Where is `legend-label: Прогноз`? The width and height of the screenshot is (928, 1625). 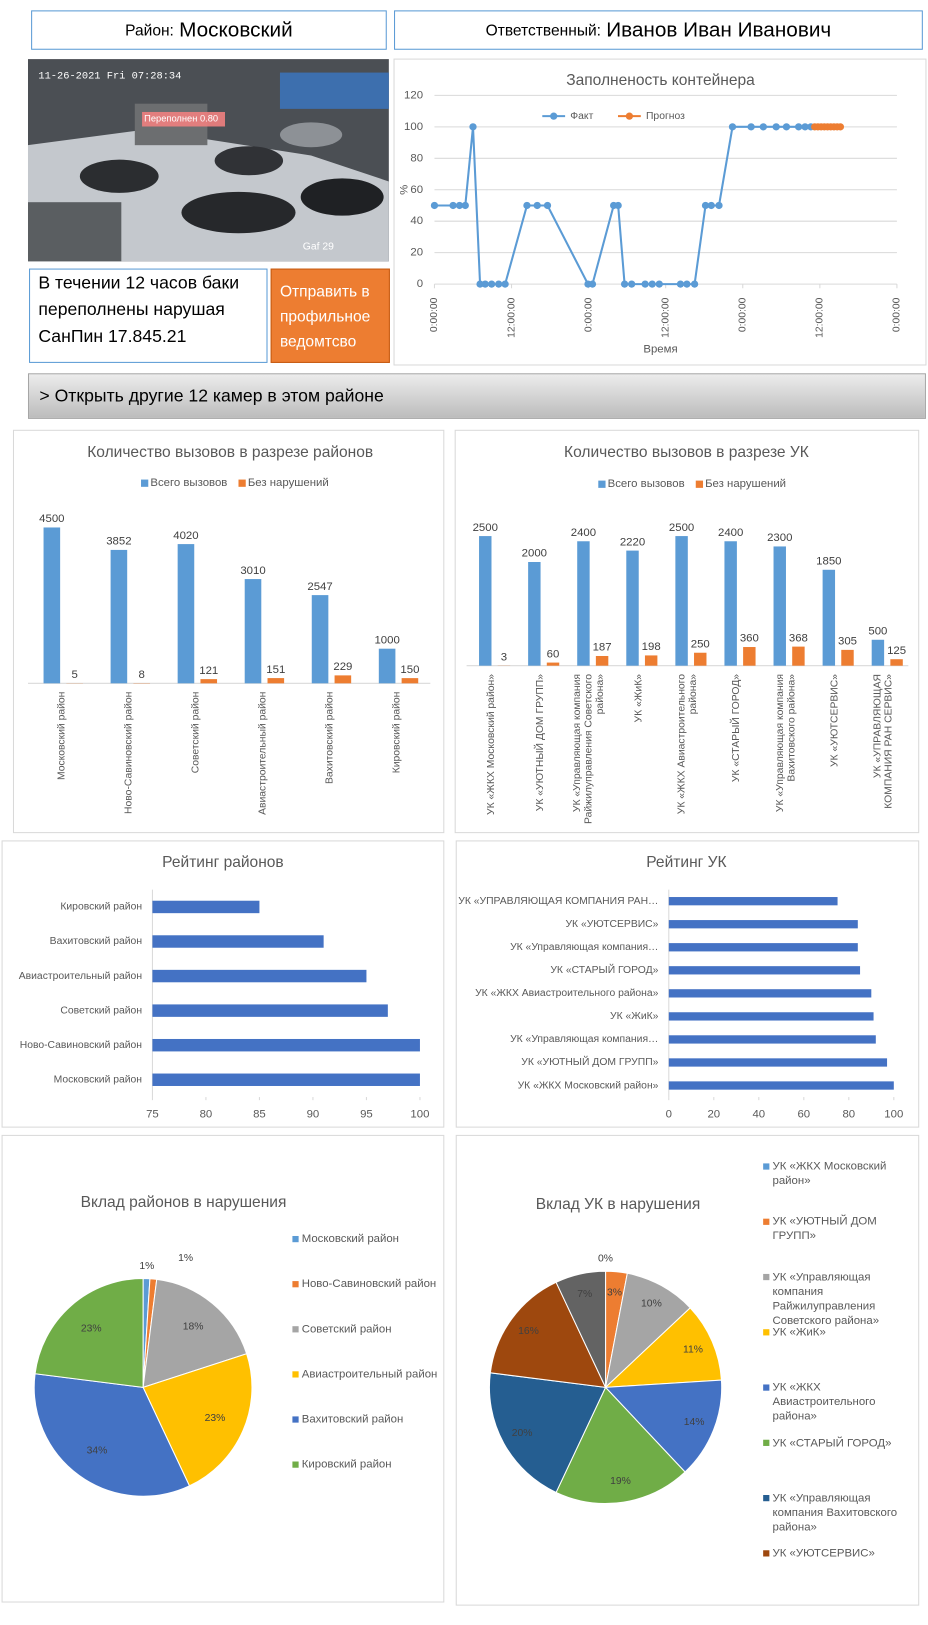
legend-label: Прогноз is located at coordinates (665, 116).